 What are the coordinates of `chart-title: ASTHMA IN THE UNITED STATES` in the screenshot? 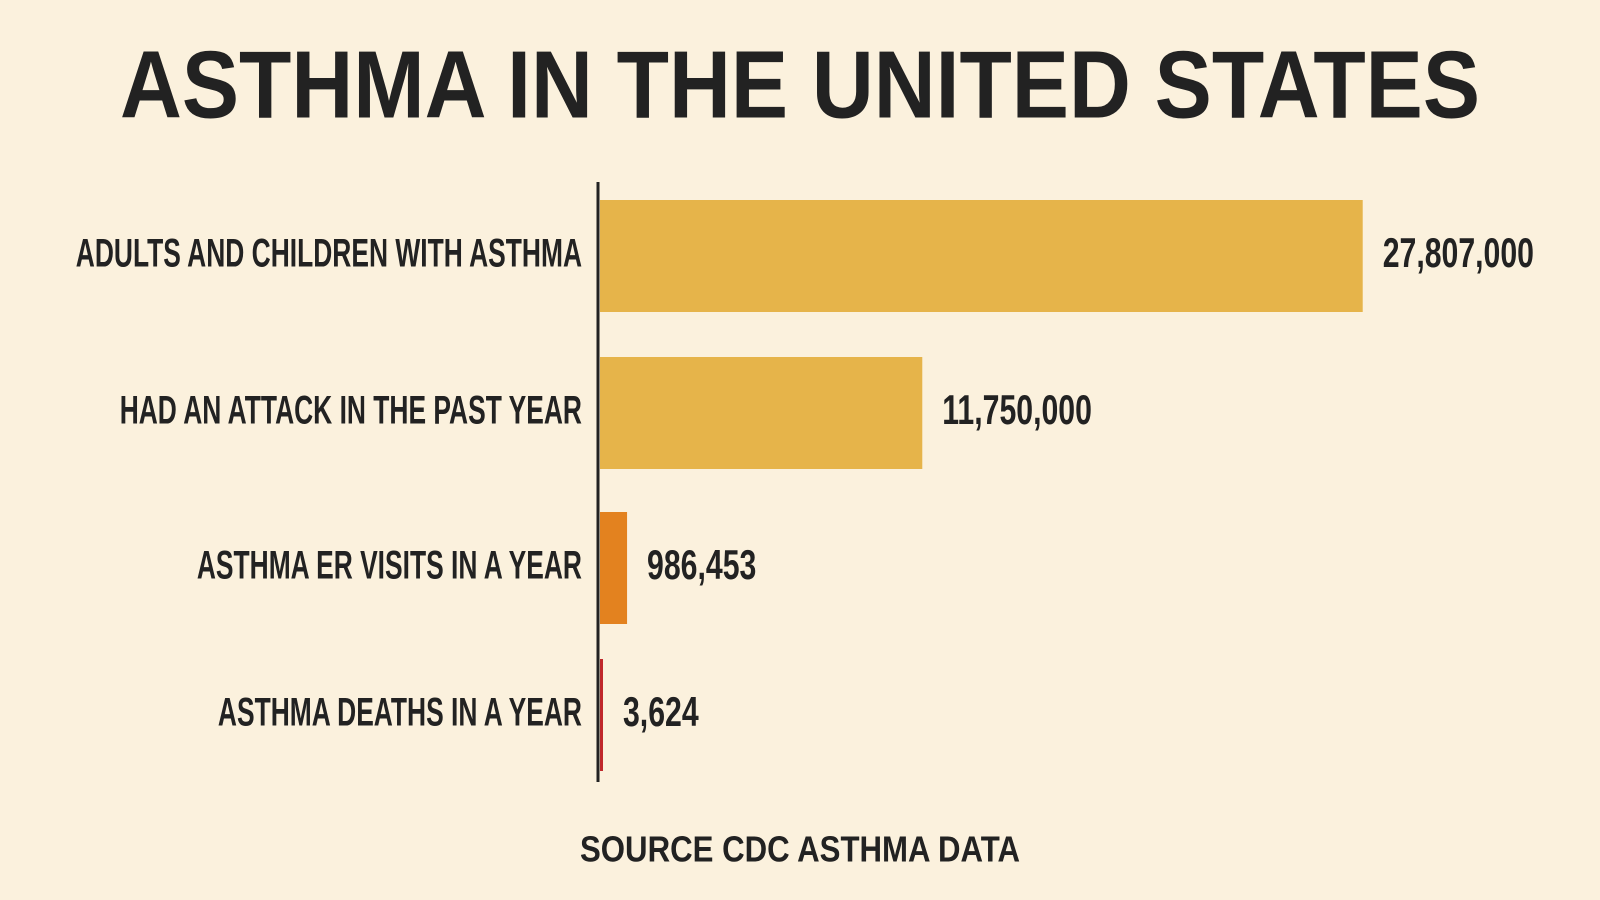 It's located at (800, 84).